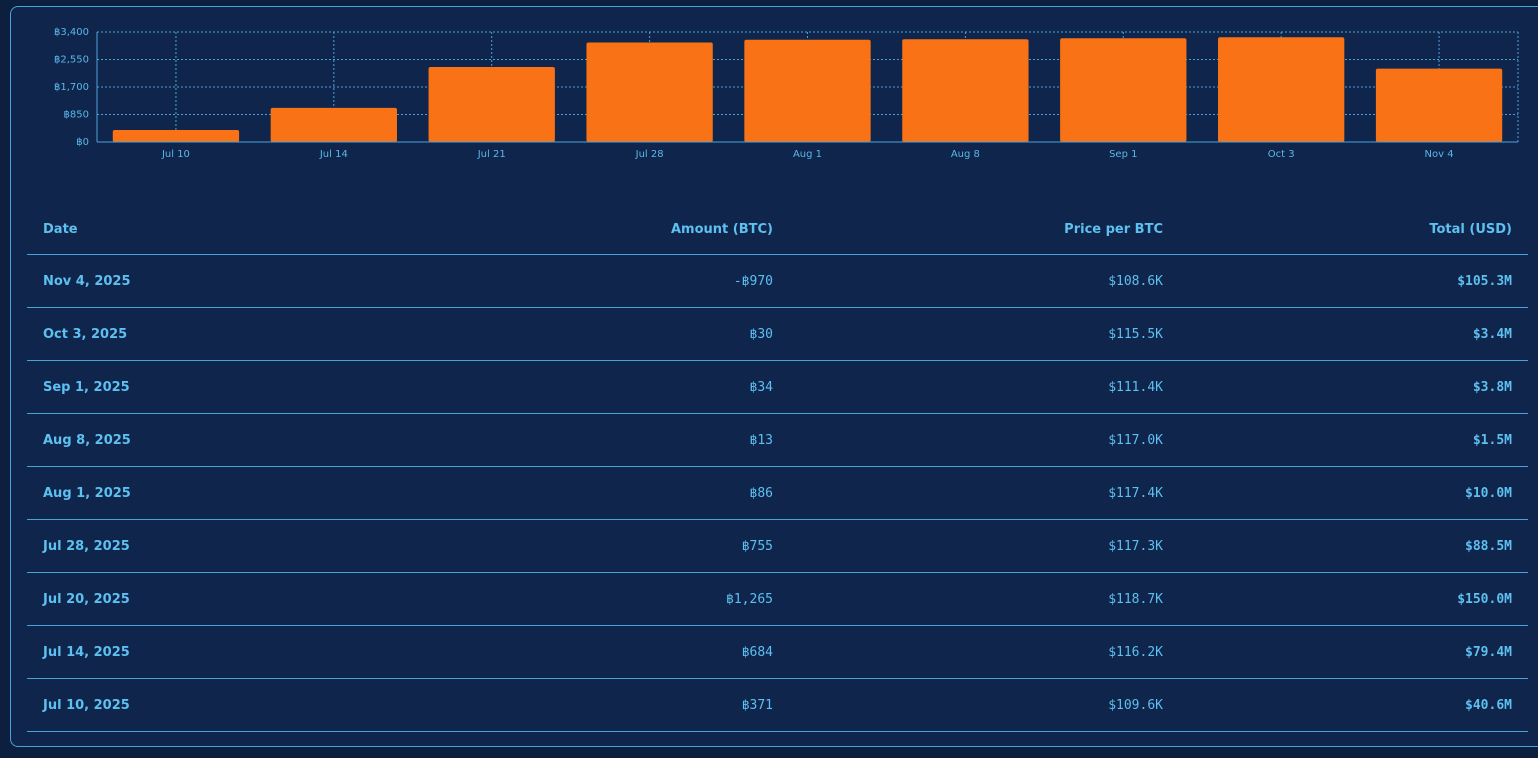 This screenshot has height=758, width=1538. I want to click on x-tick-label: Jul 14, so click(333, 154).